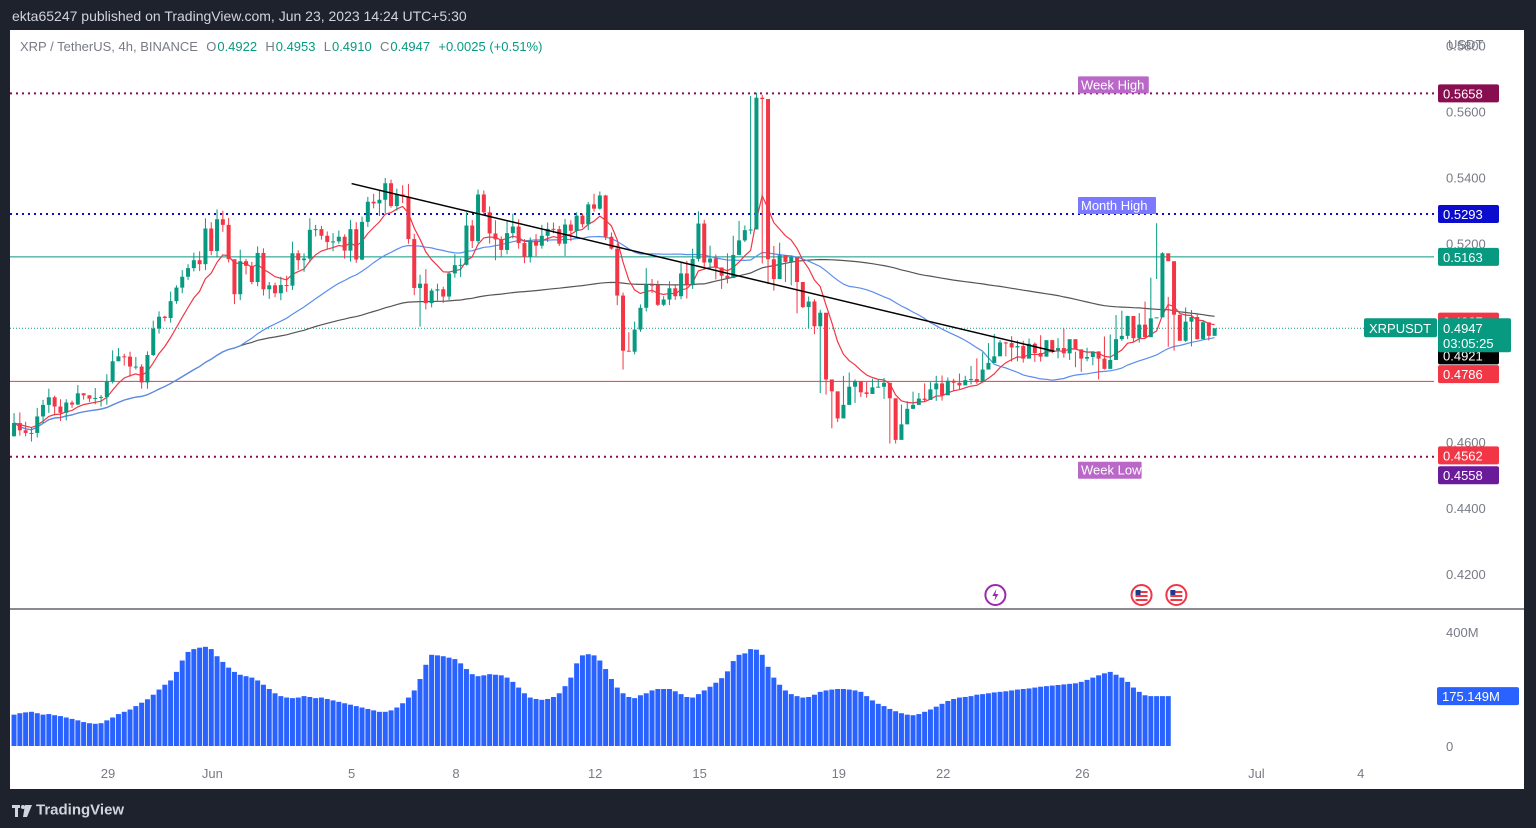  I want to click on tradingview-logo: TradingView, so click(68, 810).